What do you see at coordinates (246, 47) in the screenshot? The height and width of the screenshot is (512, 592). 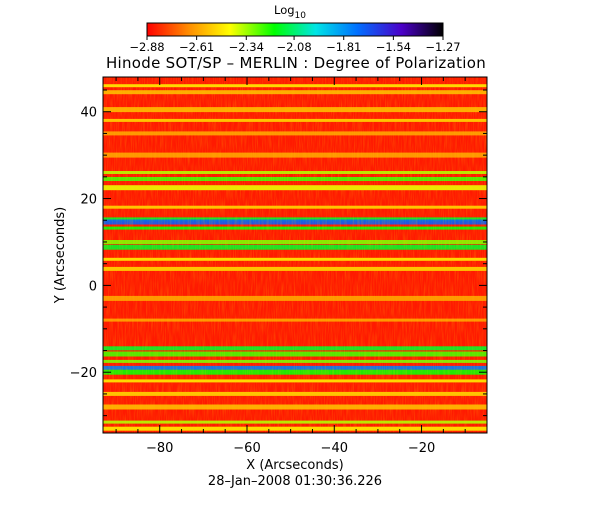 I see `colorbar-tick-label: −2.34` at bounding box center [246, 47].